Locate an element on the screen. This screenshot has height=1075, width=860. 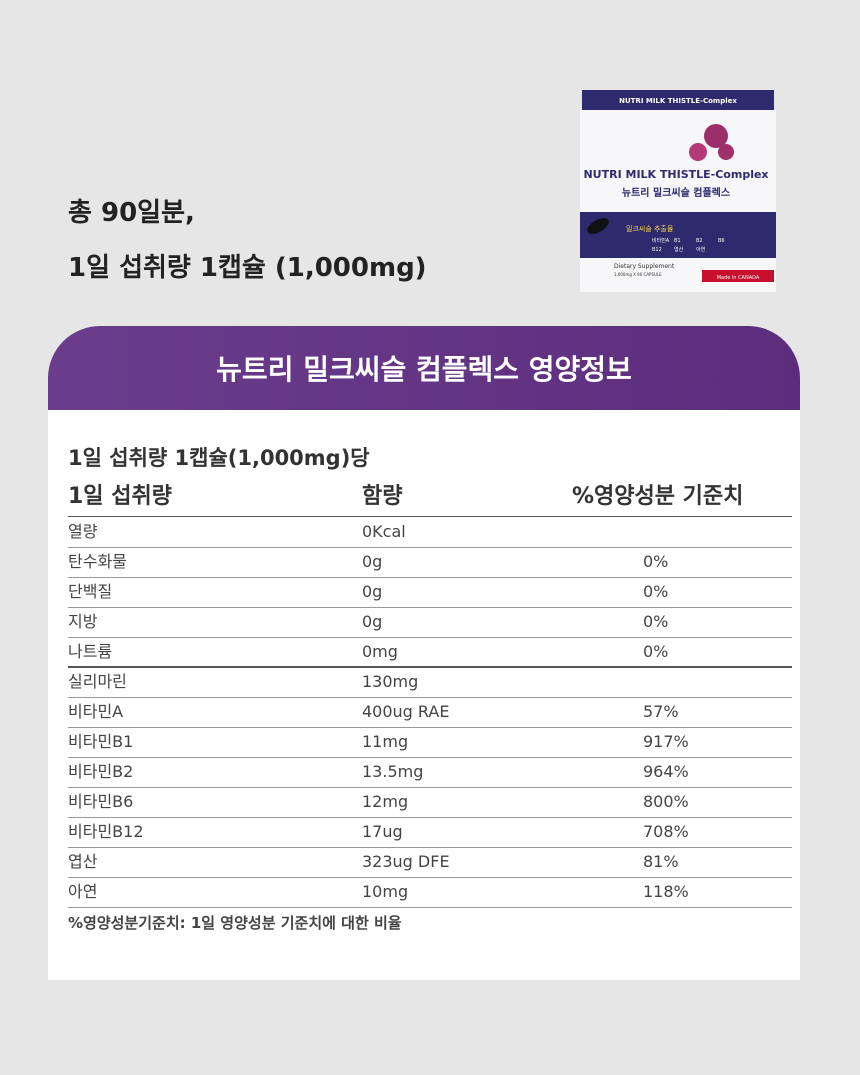
table-cell: 964% is located at coordinates (666, 771).